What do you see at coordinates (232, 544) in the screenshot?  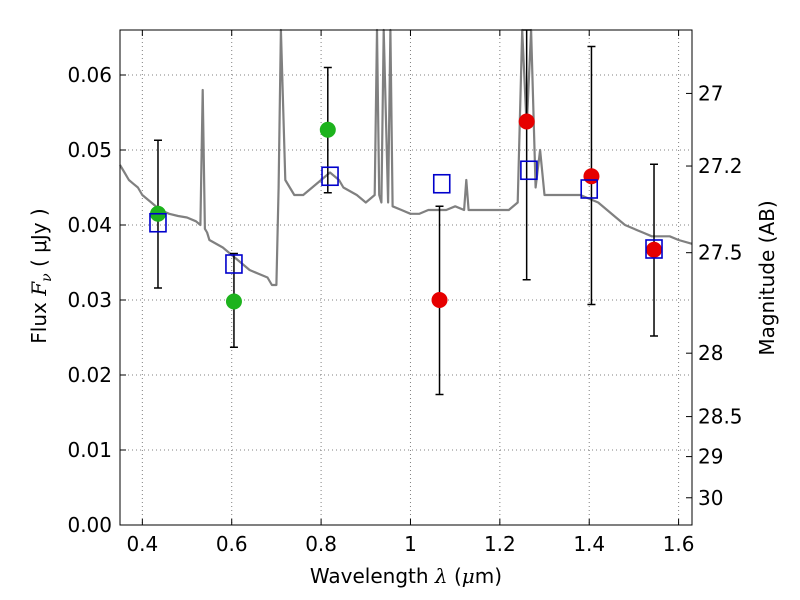 I see `x-tick-label: 0.6` at bounding box center [232, 544].